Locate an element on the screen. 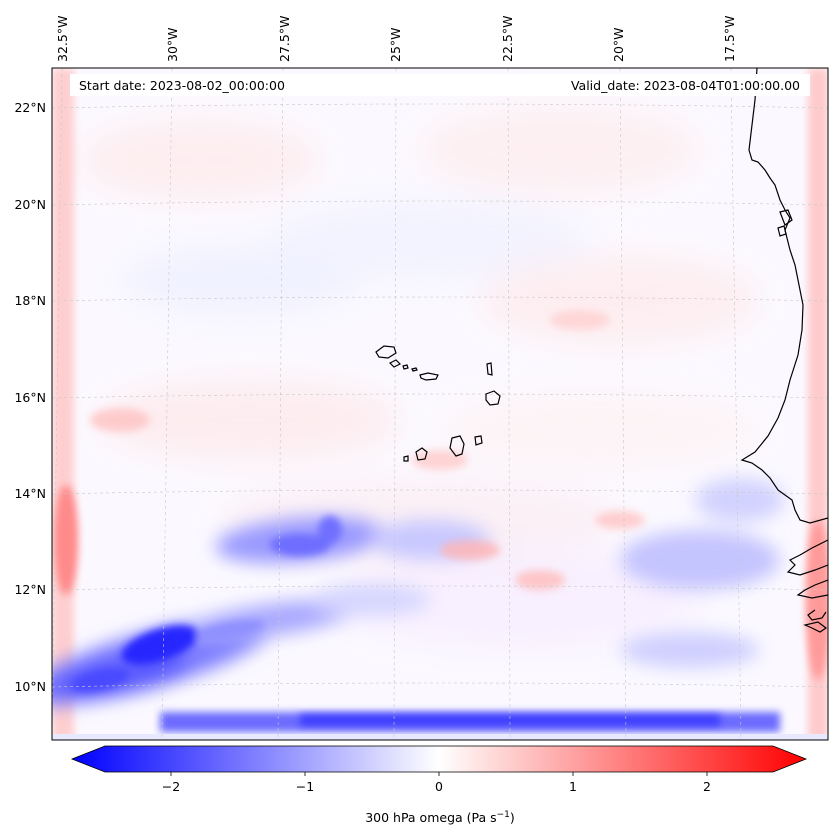 This screenshot has height=839, width=837. latitude-labels: 22°N 20°N 18°N 16°N 14°N 12°N 10°N is located at coordinates (30, 397).